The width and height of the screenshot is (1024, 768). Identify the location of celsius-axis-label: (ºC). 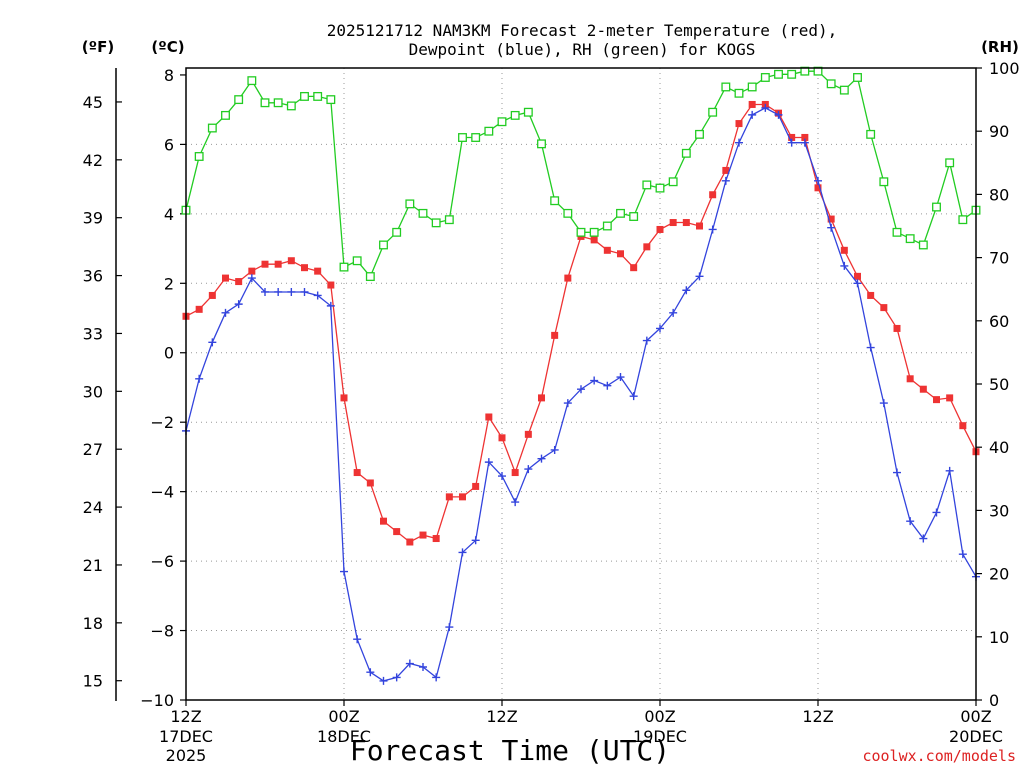
(167, 47).